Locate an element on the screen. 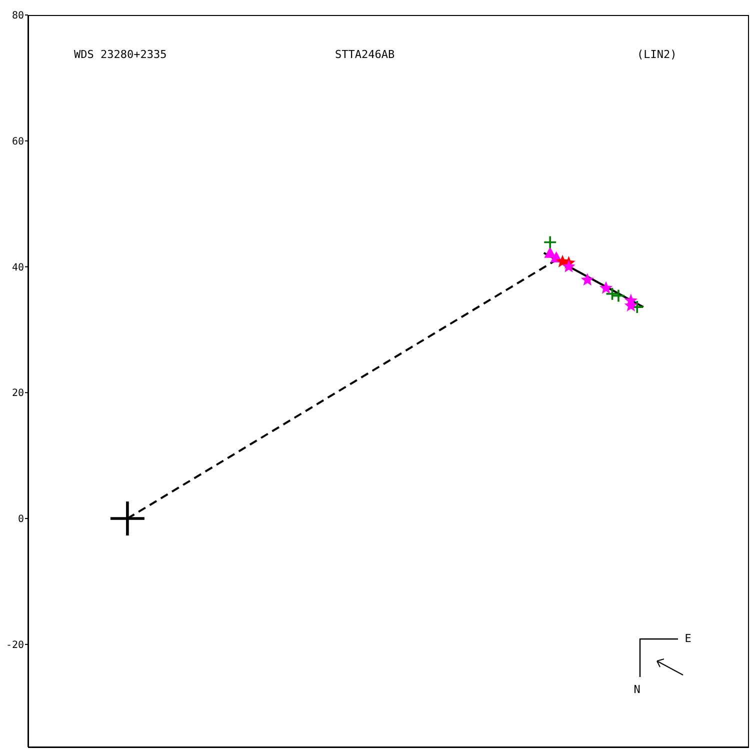 This screenshot has height=750, width=750. annotation: (LIN2) is located at coordinates (657, 54).